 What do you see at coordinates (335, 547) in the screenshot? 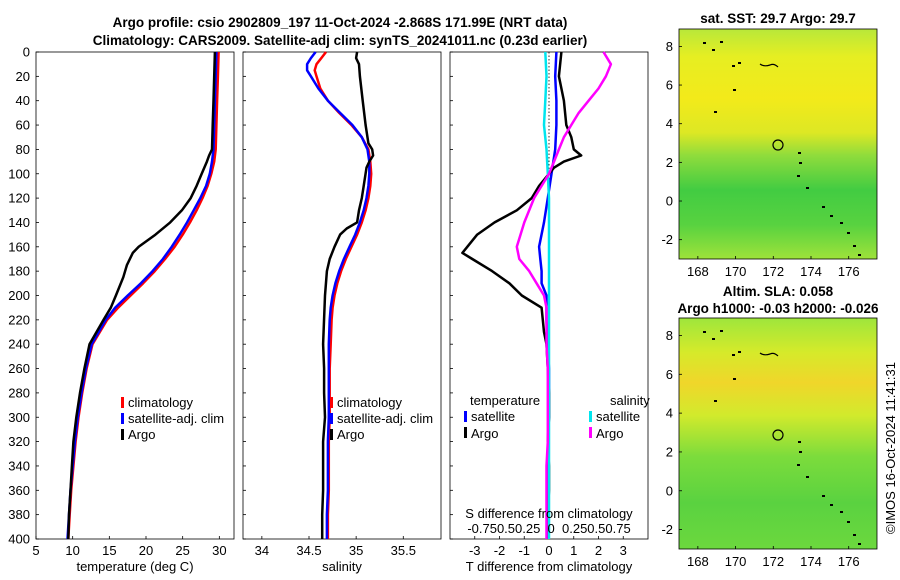
I see `salinity-x-ticks: 34 34.5 35 35.5` at bounding box center [335, 547].